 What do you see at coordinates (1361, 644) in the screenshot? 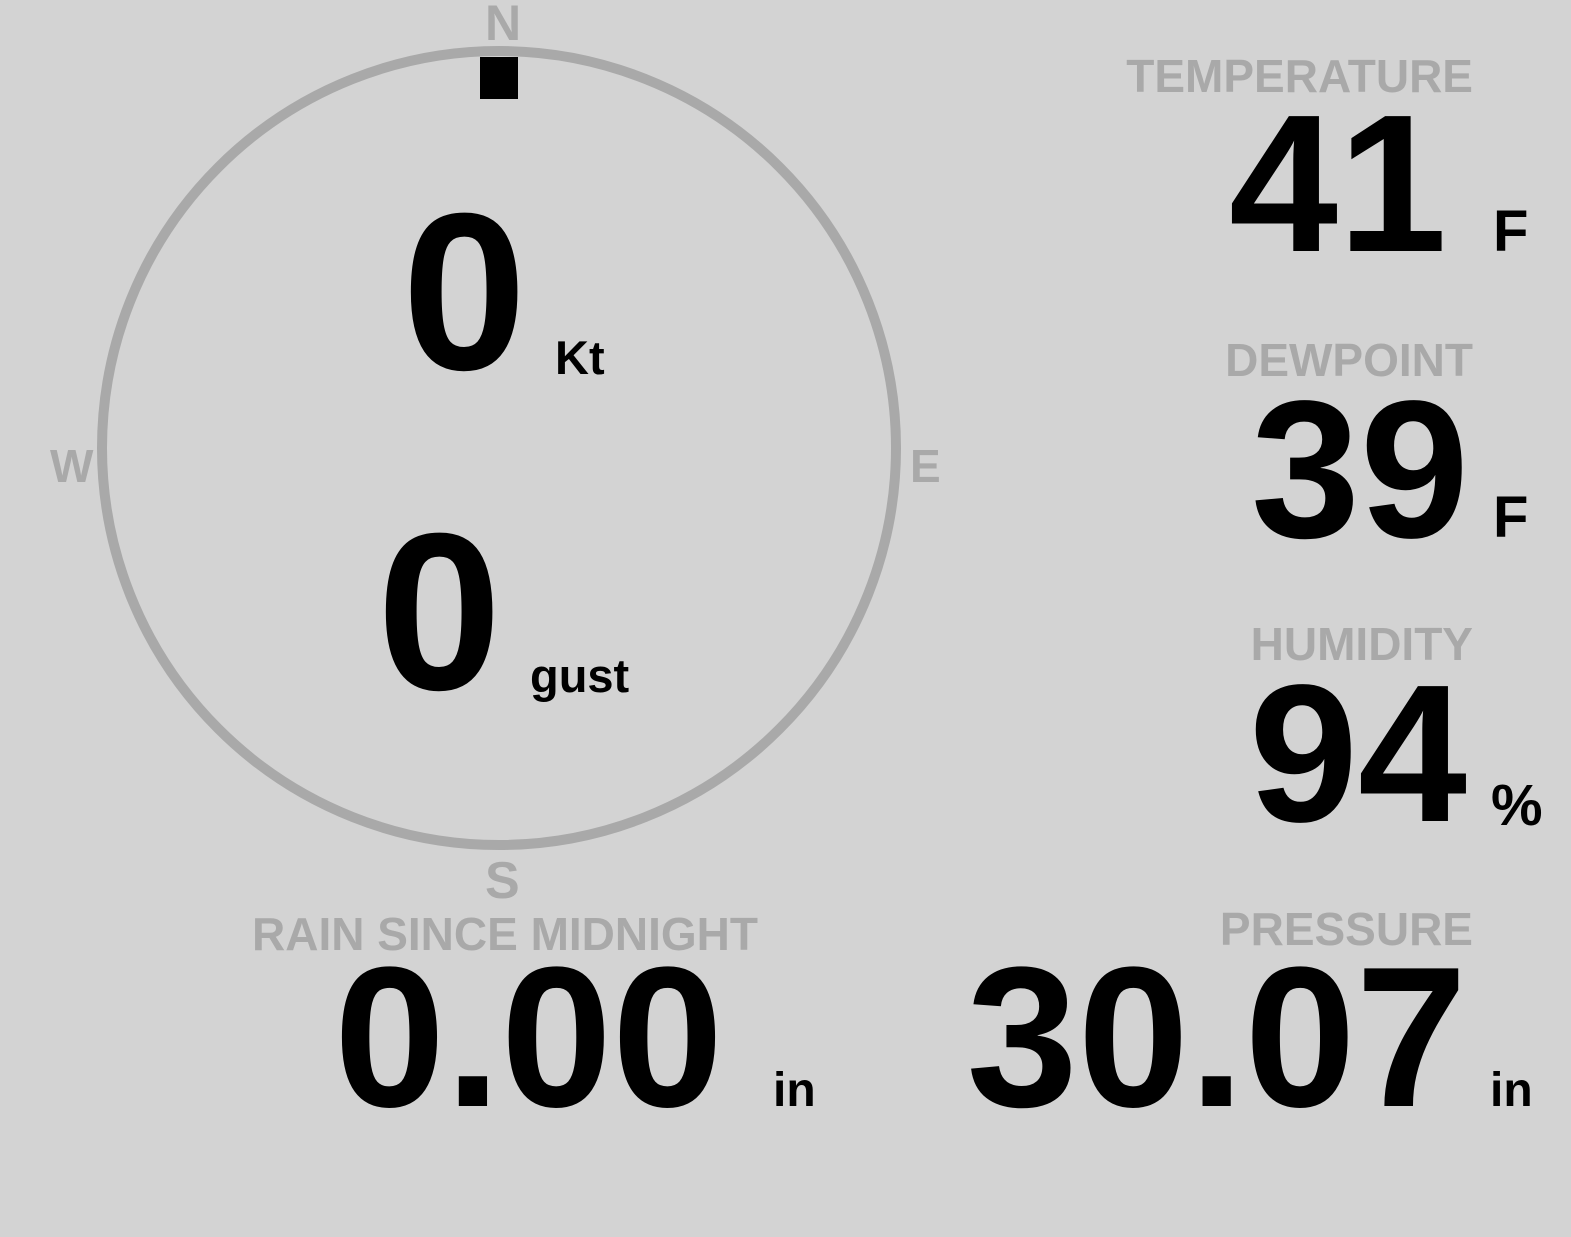
I see `humidity-label: HUMIDITY` at bounding box center [1361, 644].